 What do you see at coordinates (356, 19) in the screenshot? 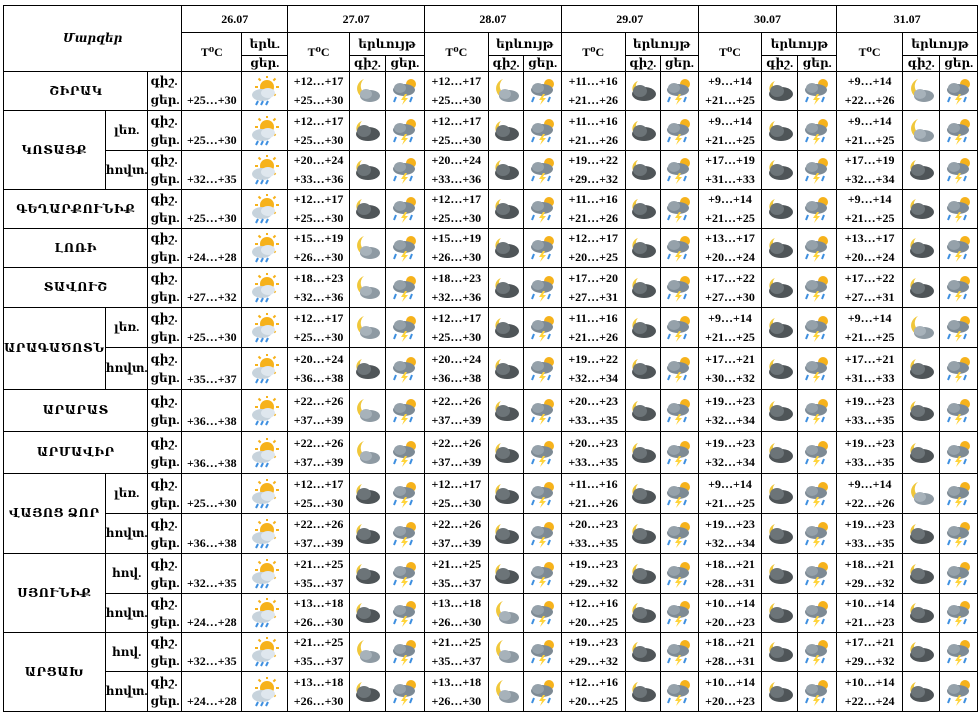
I see `date-header: 27.07` at bounding box center [356, 19].